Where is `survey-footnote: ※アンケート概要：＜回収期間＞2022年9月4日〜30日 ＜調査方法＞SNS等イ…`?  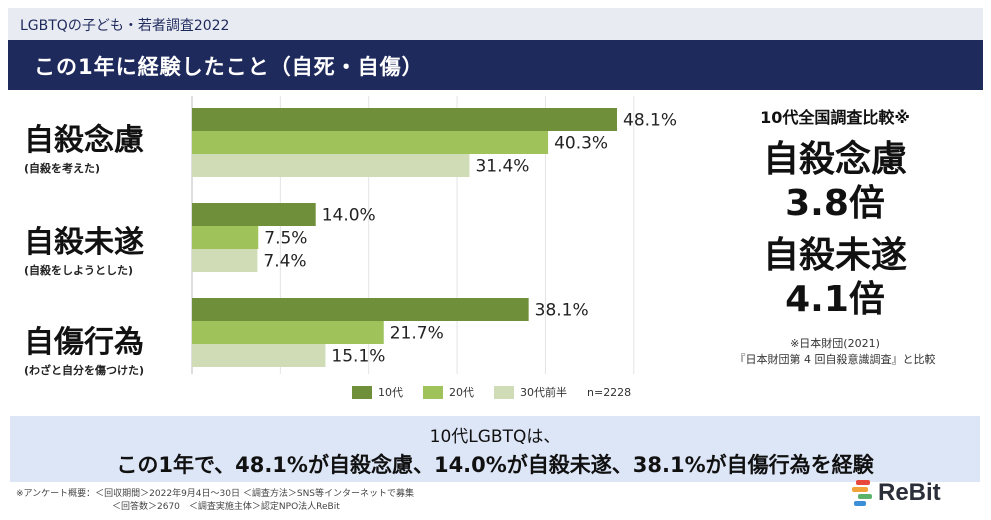
survey-footnote: ※アンケート概要：＜回収期間＞2022年9月4日〜30日 ＜調査方法＞SNS等イ… is located at coordinates (215, 501).